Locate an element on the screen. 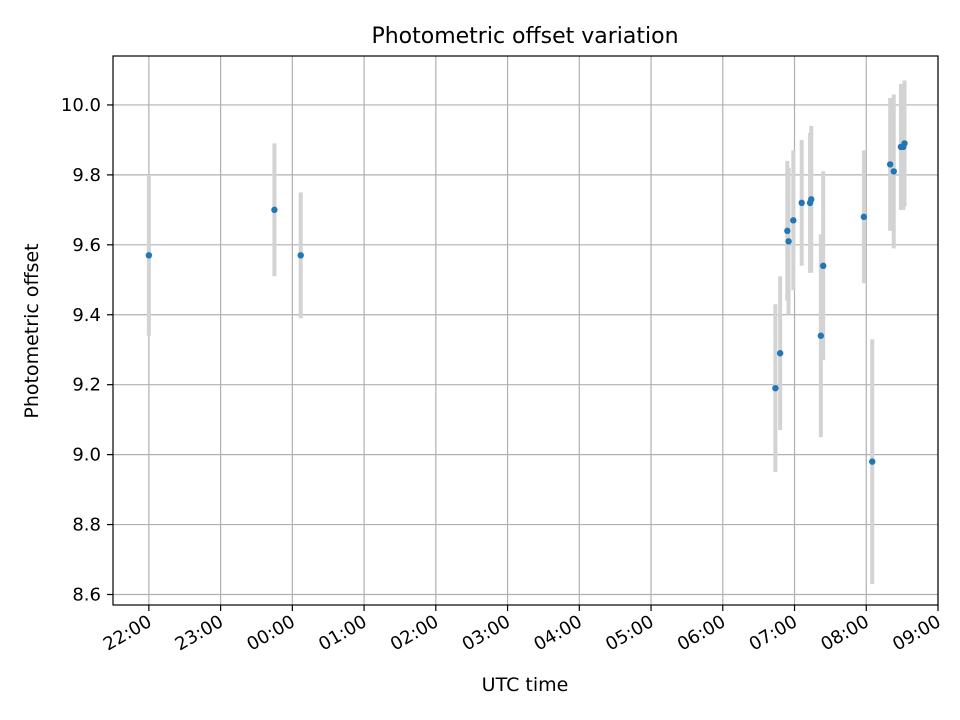 The image size is (960, 720). y-tick-label: 9.0 is located at coordinates (86, 455).